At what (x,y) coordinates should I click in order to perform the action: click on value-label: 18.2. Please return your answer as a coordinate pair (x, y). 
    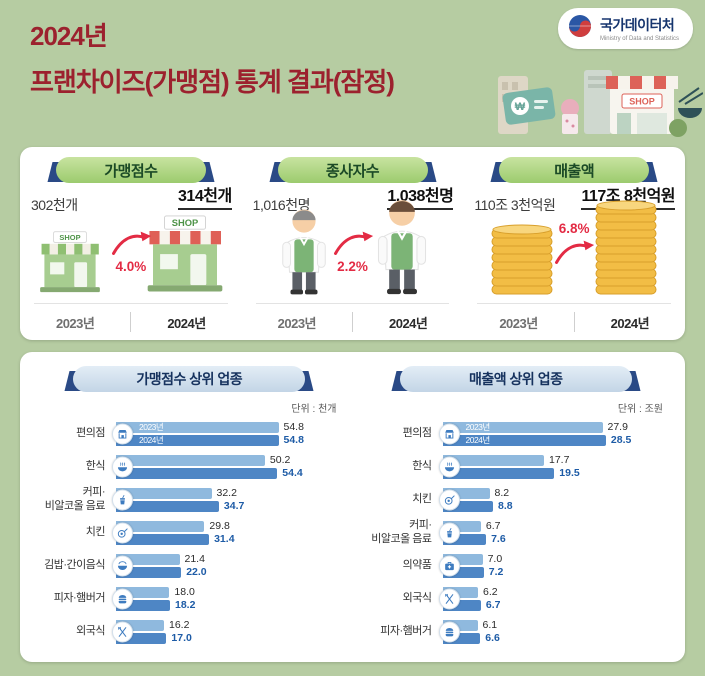
    Looking at the image, I should click on (185, 605).